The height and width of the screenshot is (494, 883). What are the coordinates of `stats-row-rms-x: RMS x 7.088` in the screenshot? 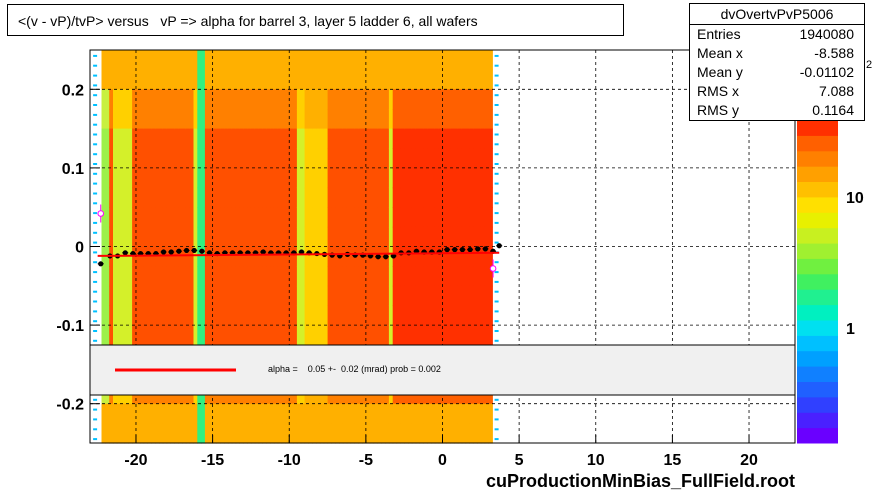 It's located at (777, 91).